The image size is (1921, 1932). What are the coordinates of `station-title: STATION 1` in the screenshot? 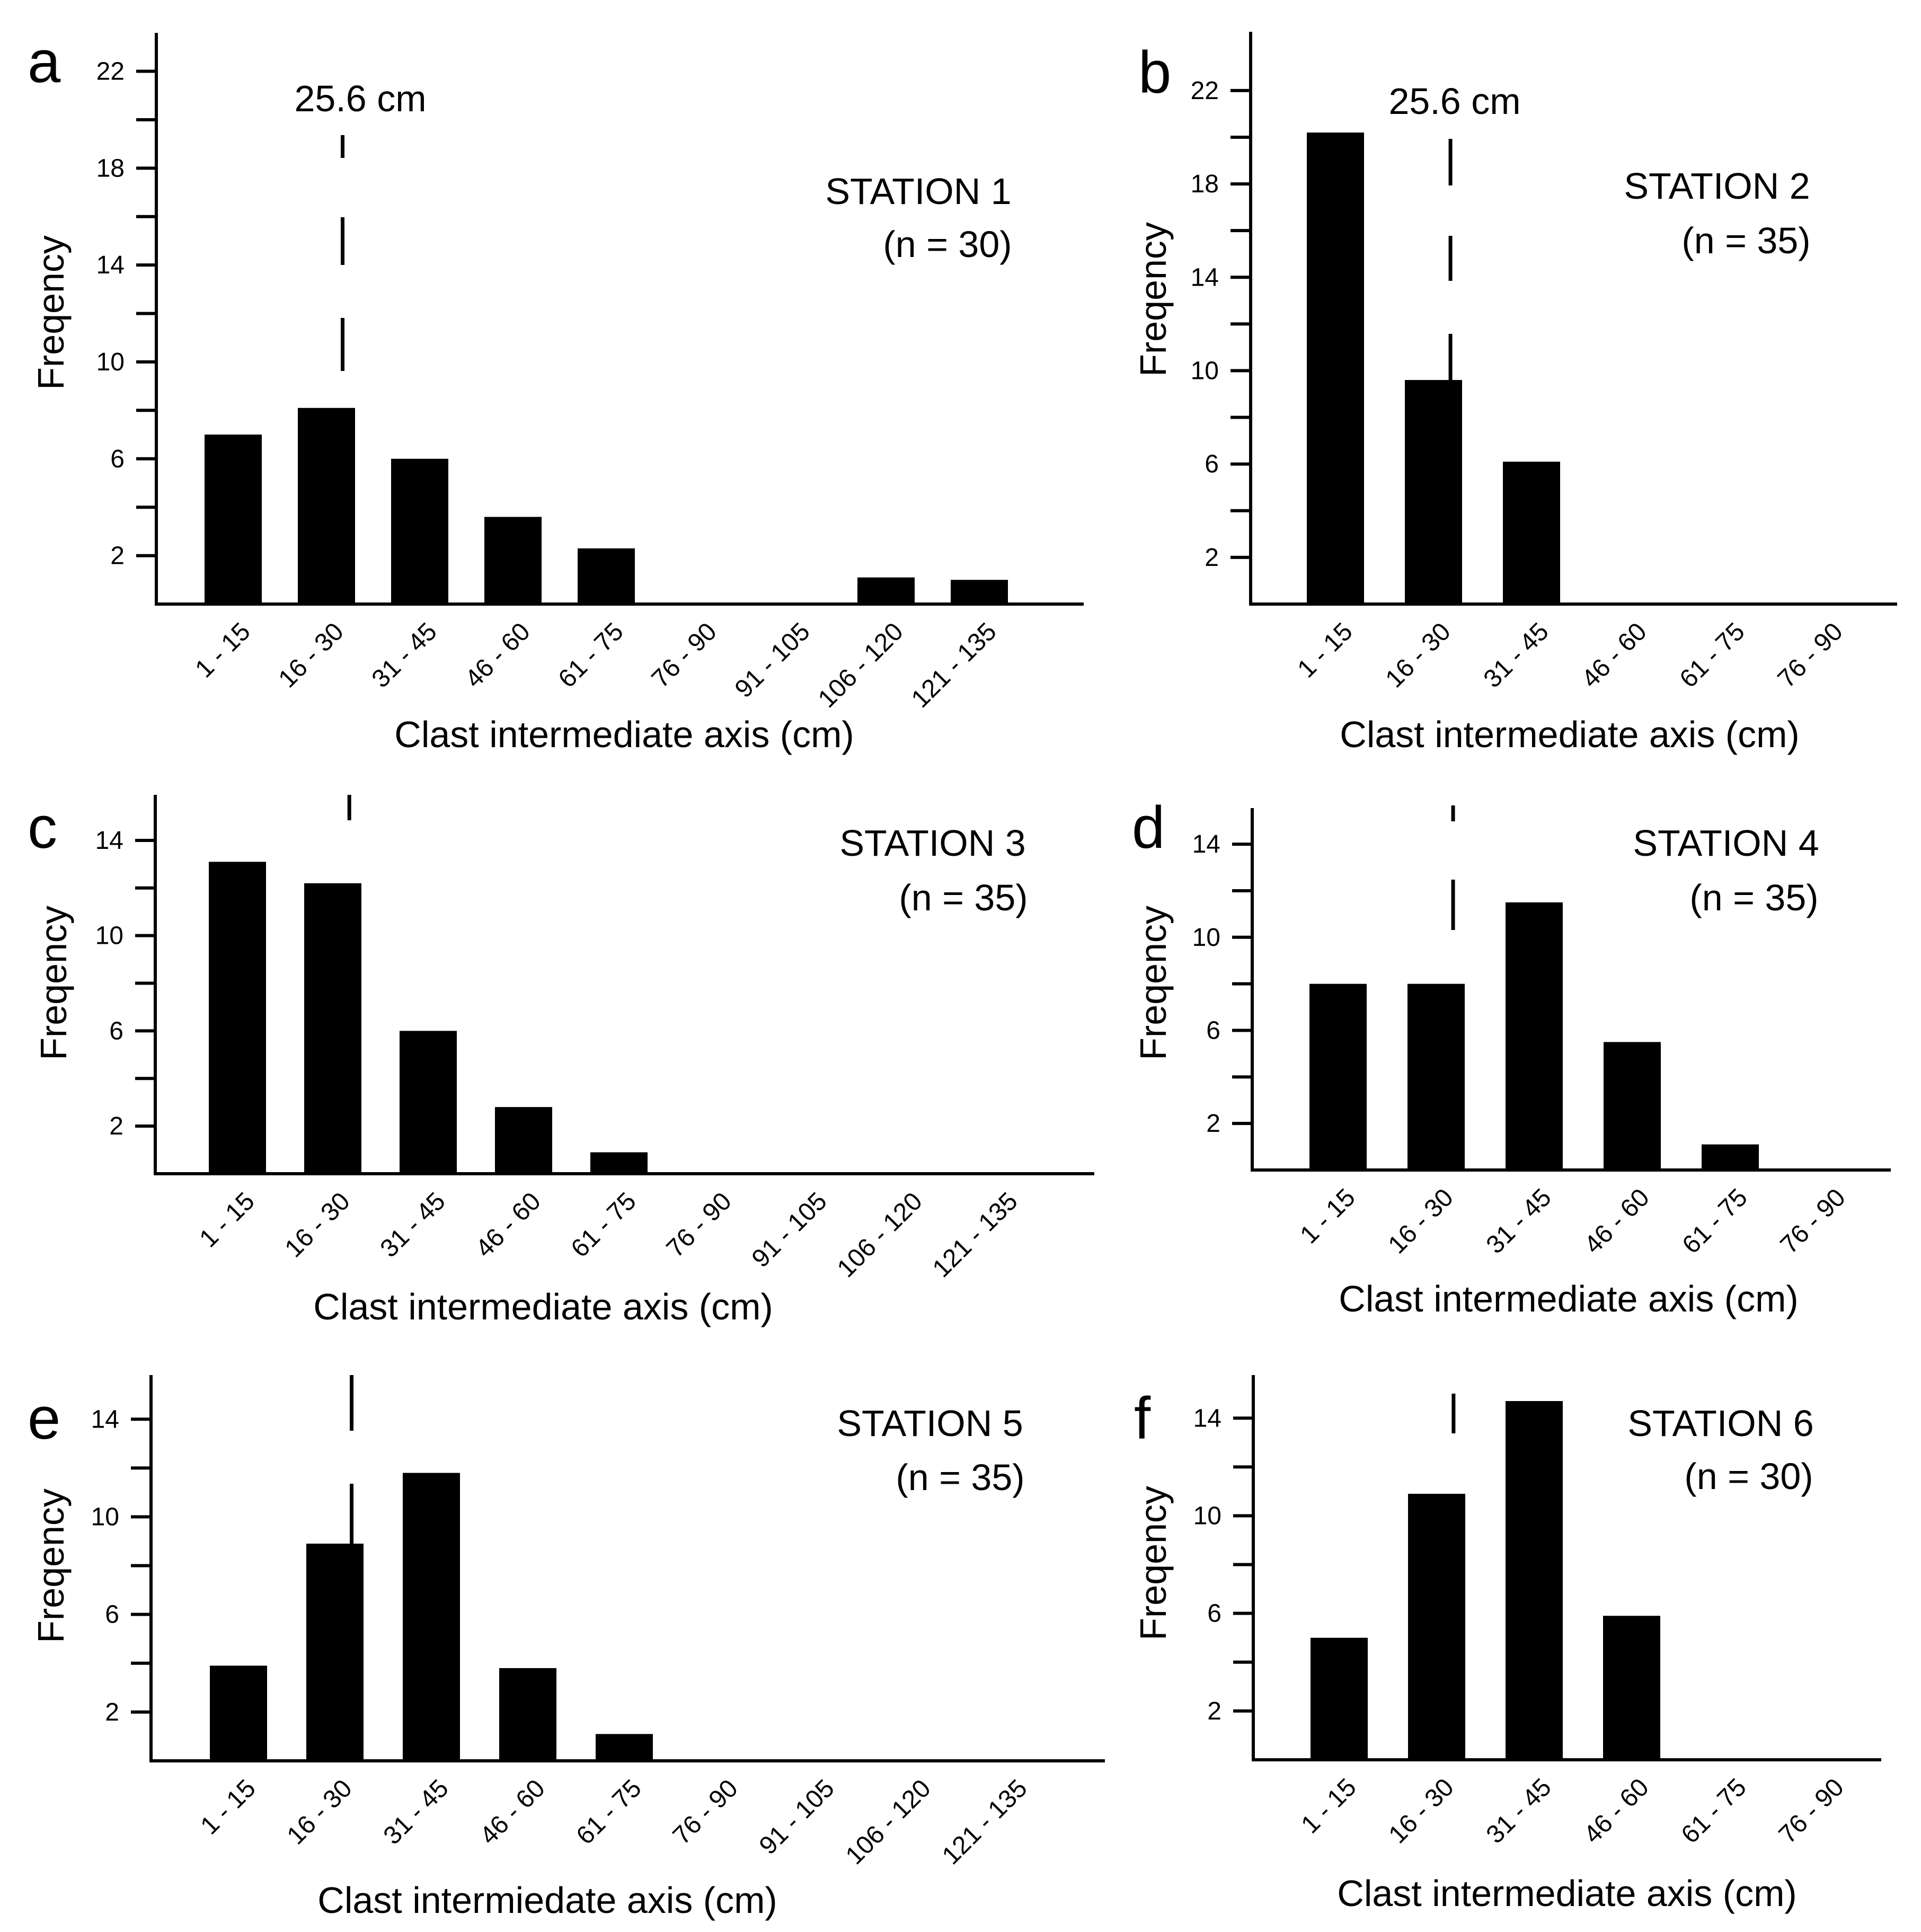 It's located at (918, 192).